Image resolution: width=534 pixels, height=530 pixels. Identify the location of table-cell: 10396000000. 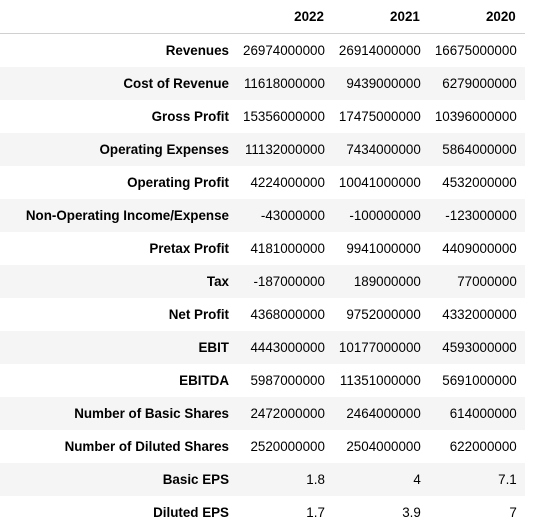
(475, 116).